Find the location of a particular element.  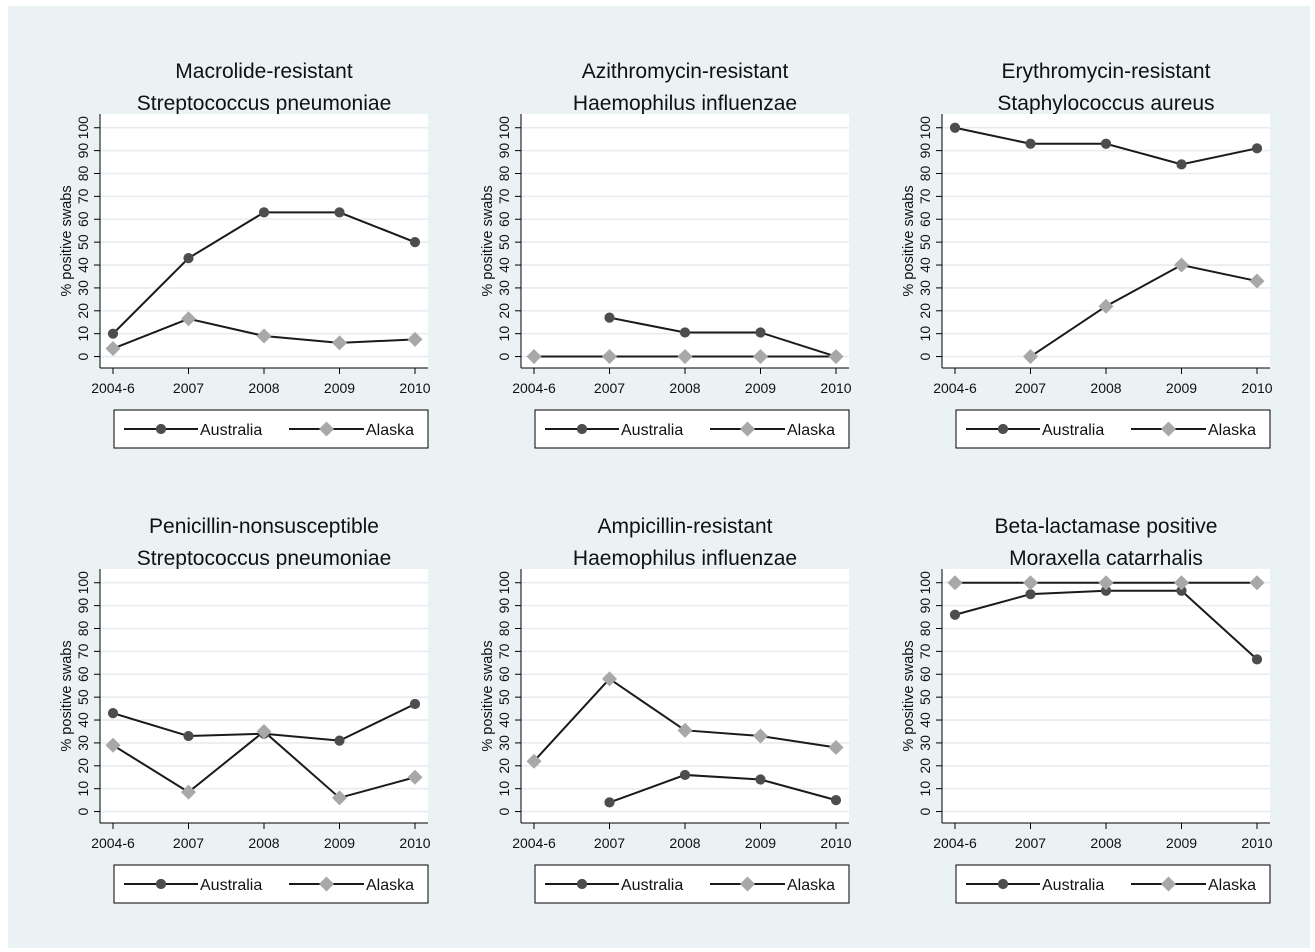

y-tick-label: 100 is located at coordinates (83, 128).